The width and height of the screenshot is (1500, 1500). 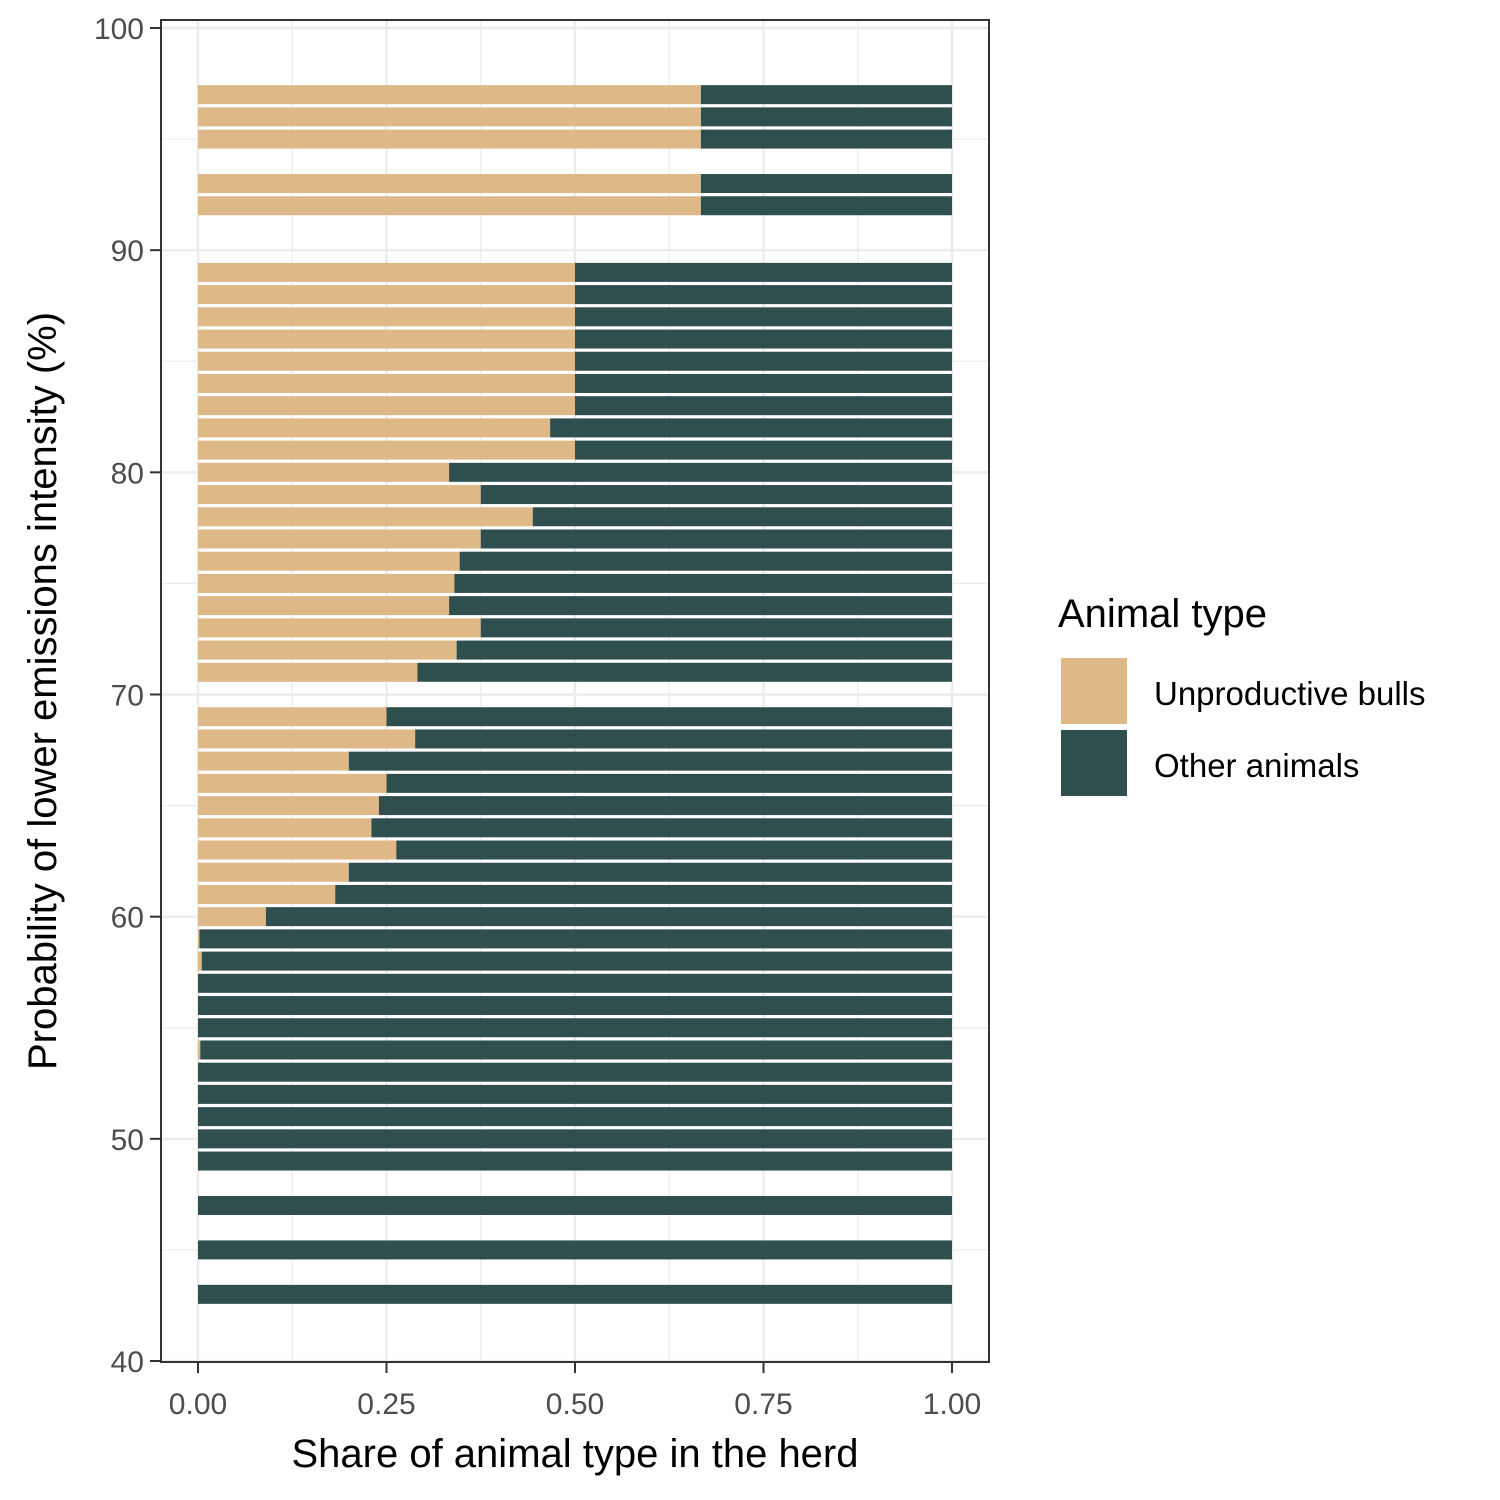 I want to click on y-tick-label: 50, so click(x=127, y=1140).